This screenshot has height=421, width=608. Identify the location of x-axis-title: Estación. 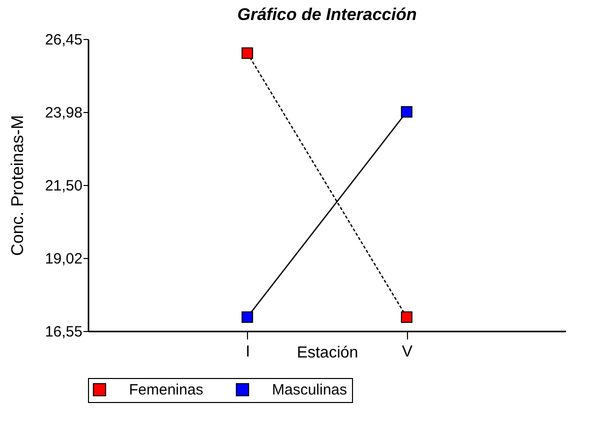
(327, 353).